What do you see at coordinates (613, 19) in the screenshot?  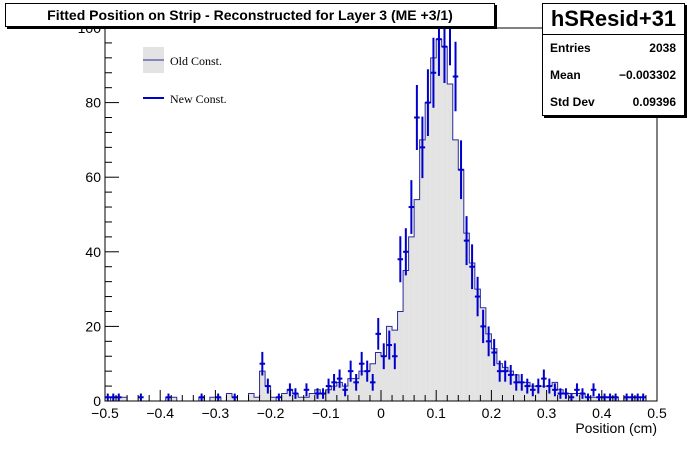 I see `stats-histogram-name: hSResid+31` at bounding box center [613, 19].